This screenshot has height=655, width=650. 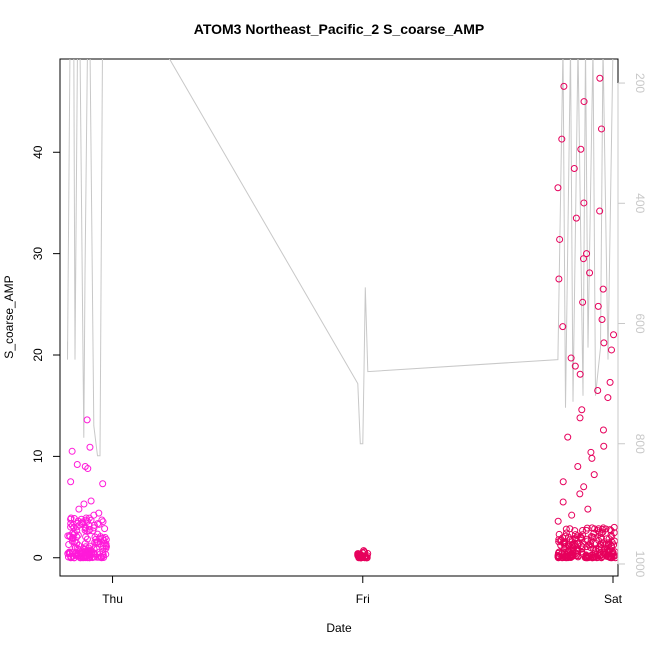 I want to click on y-tick-label: 10, so click(x=38, y=456).